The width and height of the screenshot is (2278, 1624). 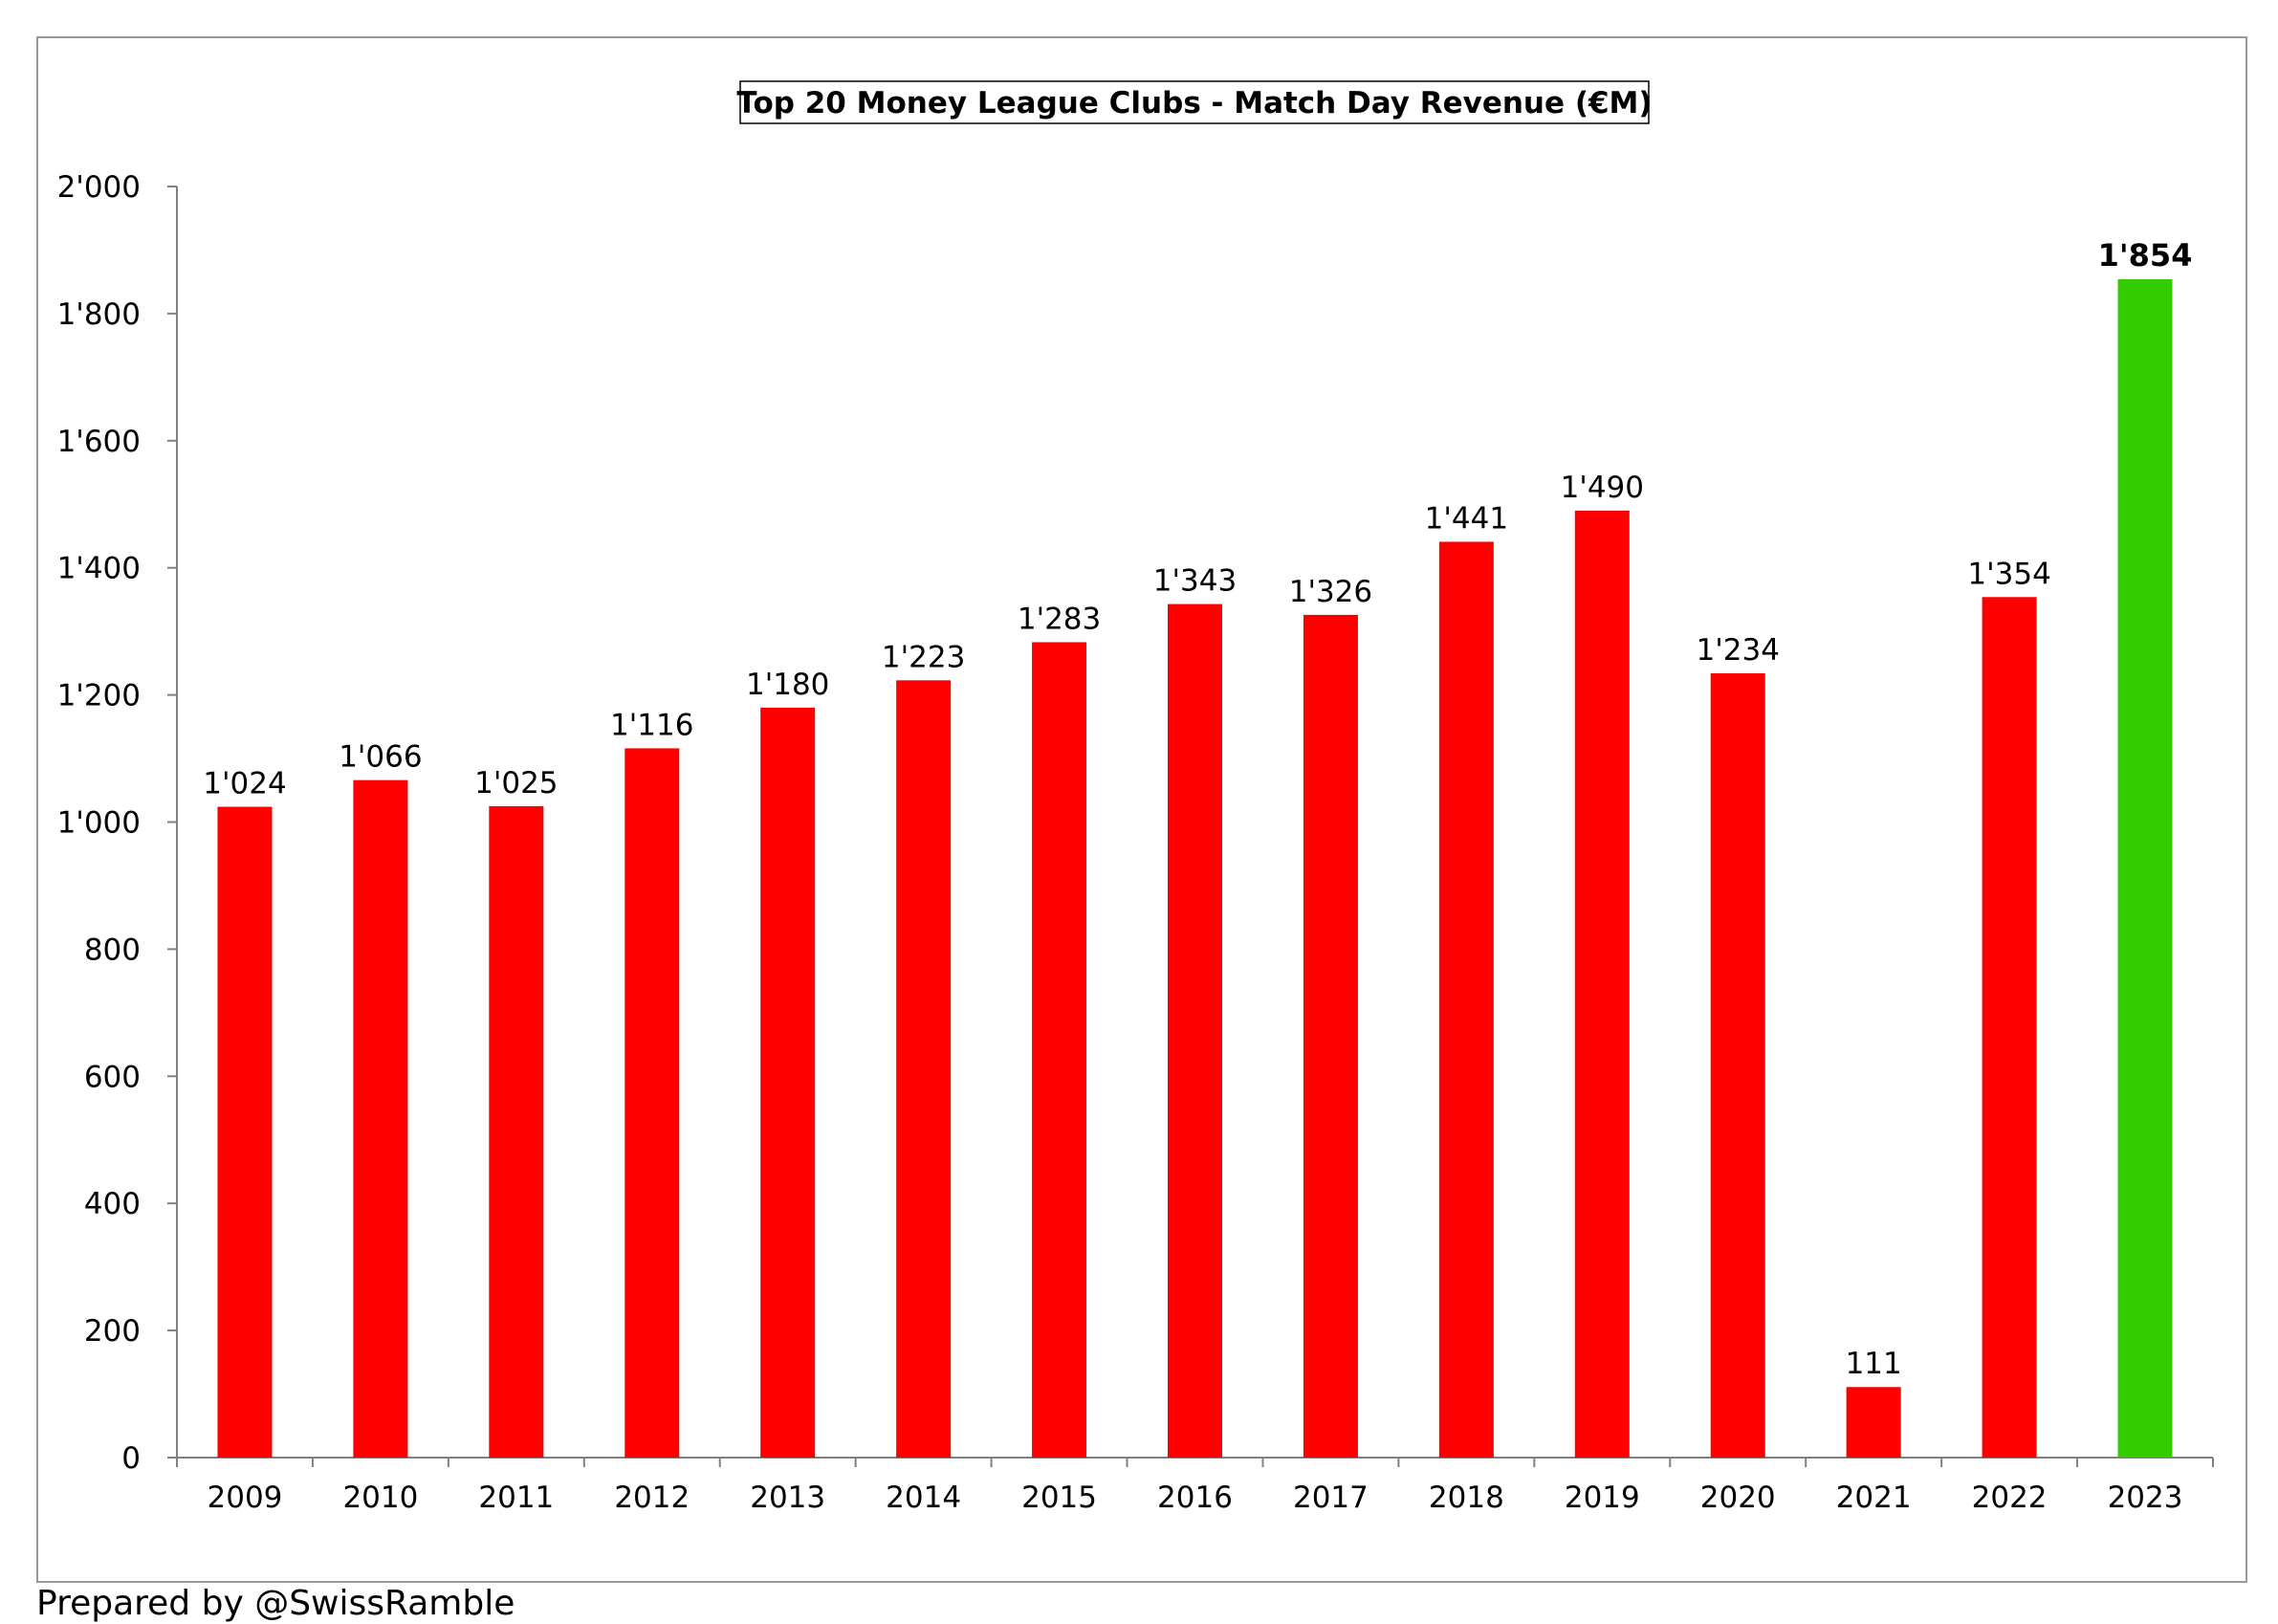 What do you see at coordinates (924, 657) in the screenshot?
I see `data-label: 1'223` at bounding box center [924, 657].